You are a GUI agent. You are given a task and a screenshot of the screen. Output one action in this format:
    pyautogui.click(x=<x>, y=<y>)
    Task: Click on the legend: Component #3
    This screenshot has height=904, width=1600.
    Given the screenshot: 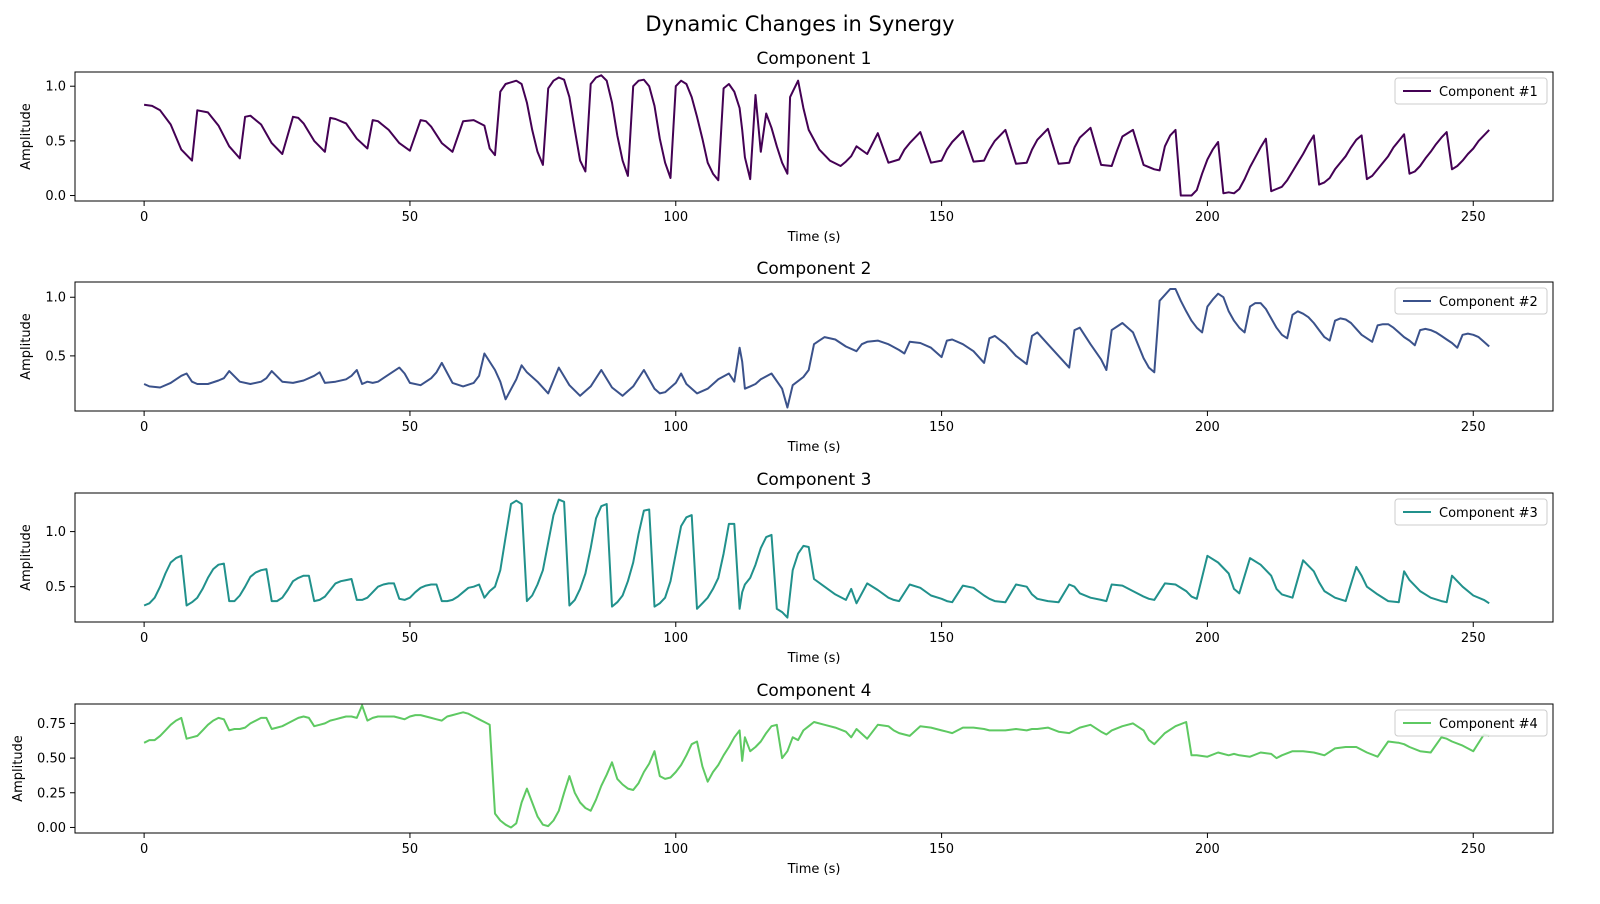 What is the action you would take?
    pyautogui.click(x=1471, y=512)
    